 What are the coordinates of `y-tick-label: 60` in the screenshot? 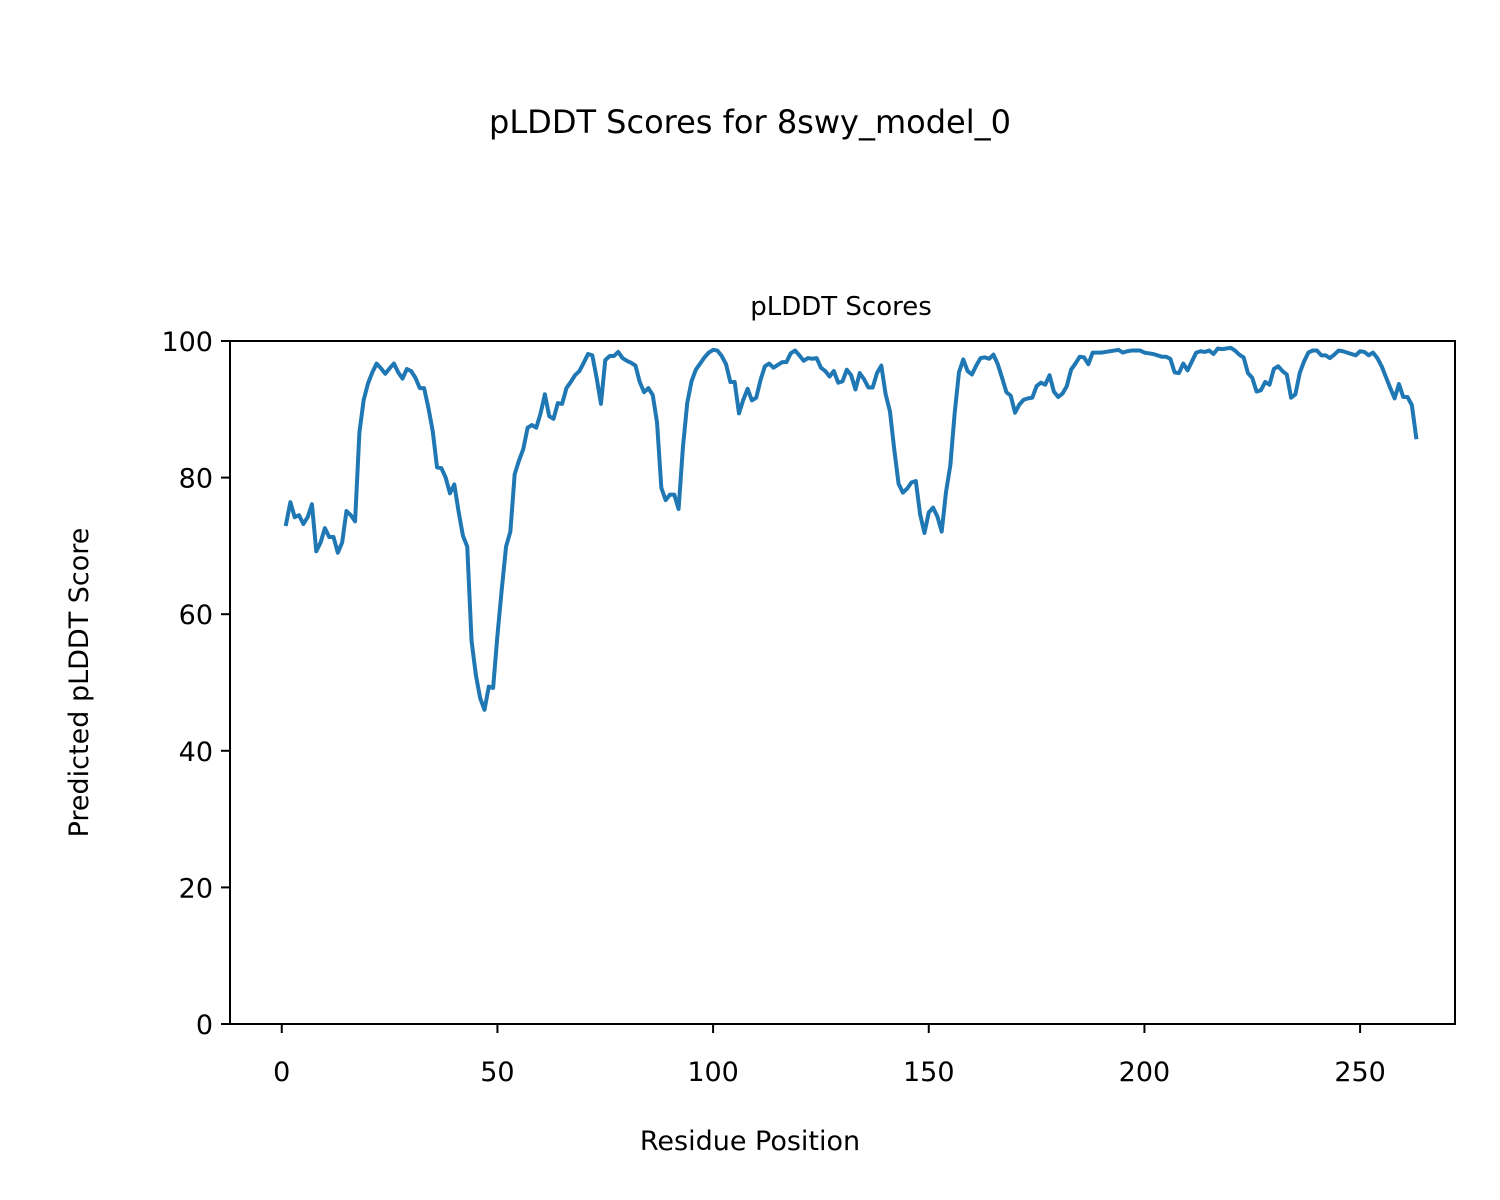 It's located at (196, 615).